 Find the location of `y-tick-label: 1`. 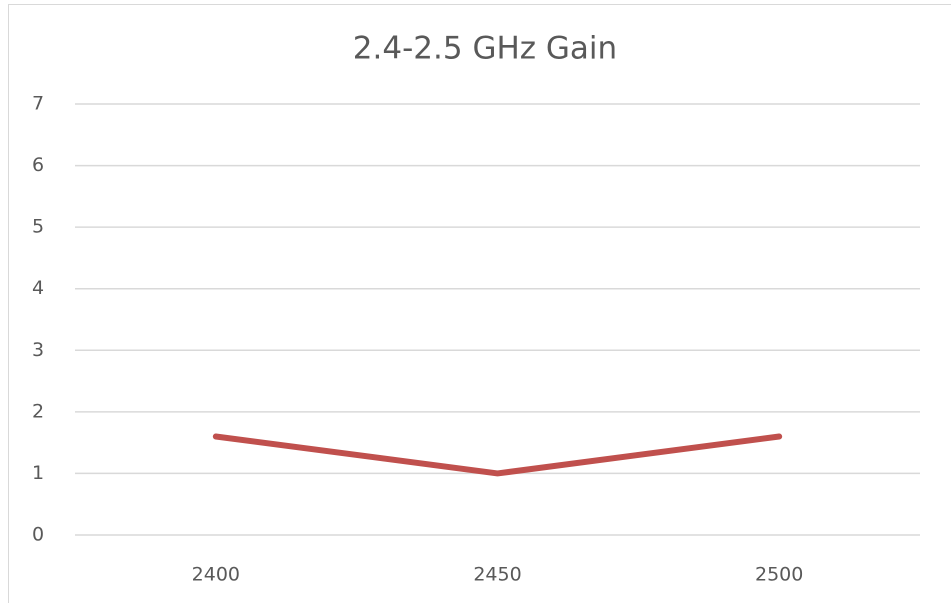

y-tick-label: 1 is located at coordinates (38, 473).